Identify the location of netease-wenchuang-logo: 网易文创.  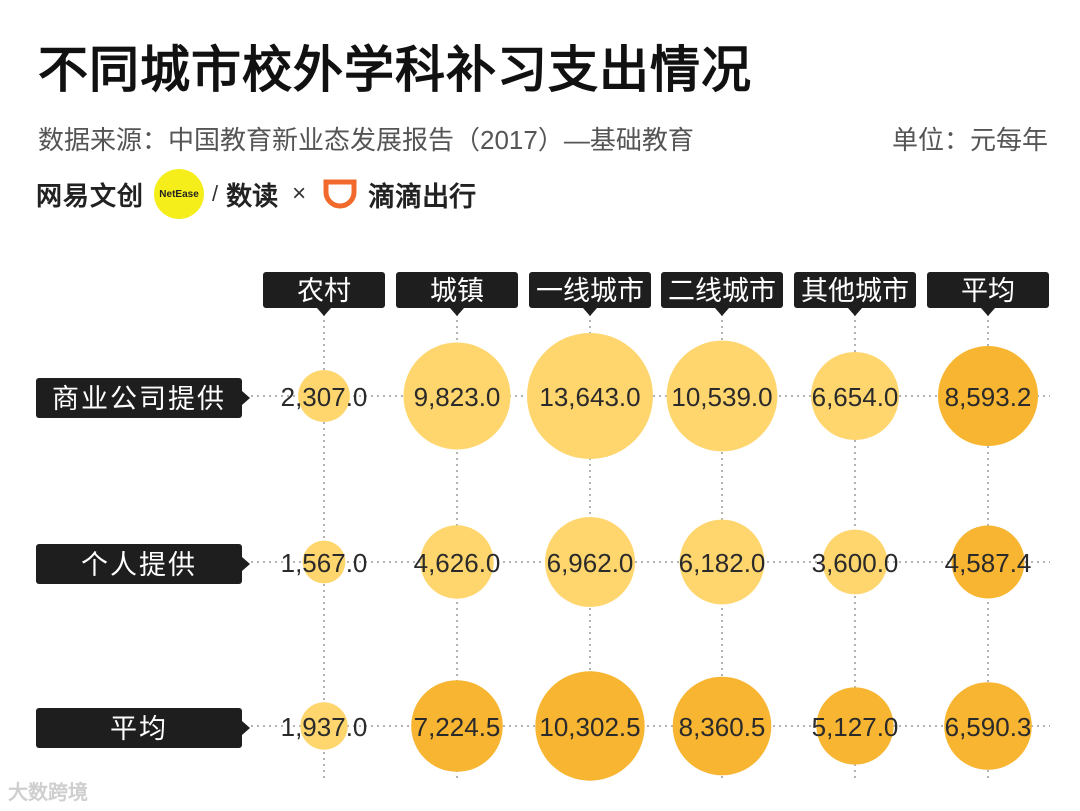
(90, 195).